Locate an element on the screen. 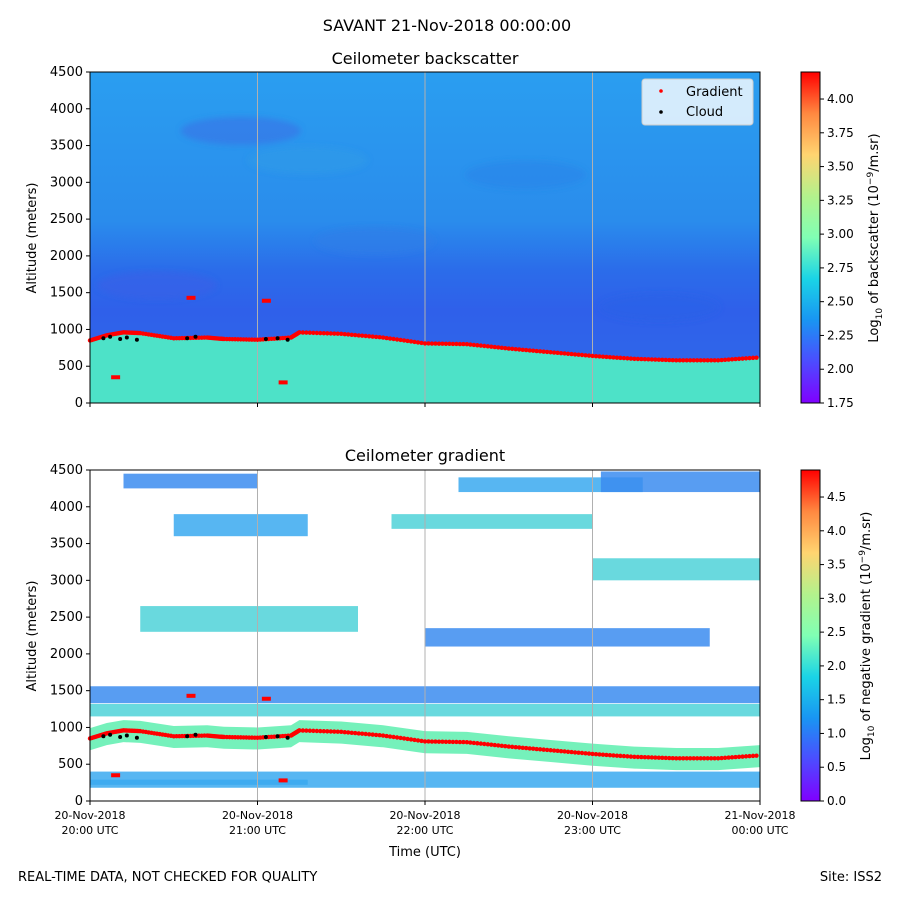 Image resolution: width=900 pixels, height=900 pixels. y-tick-label: 3000 is located at coordinates (66, 182).